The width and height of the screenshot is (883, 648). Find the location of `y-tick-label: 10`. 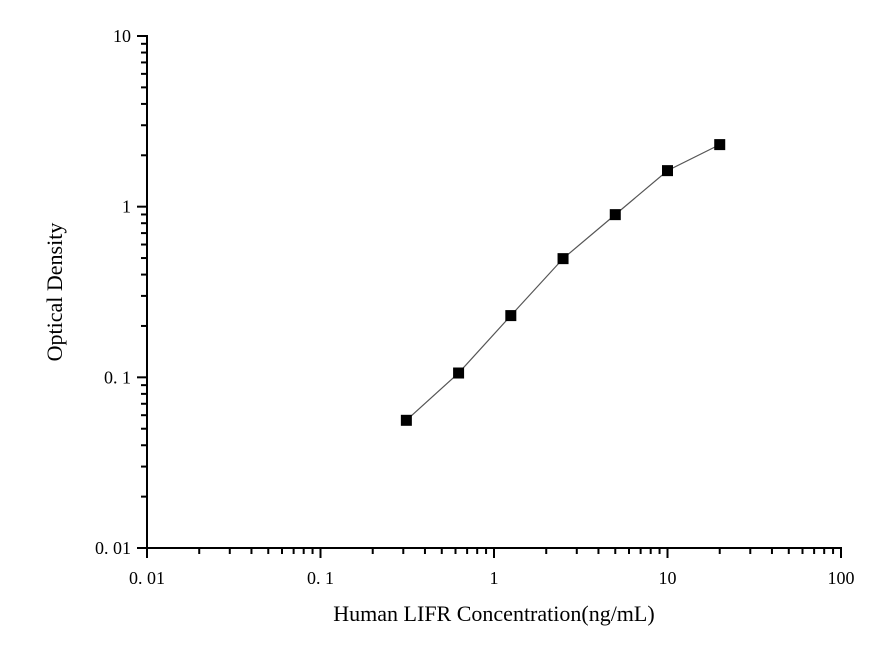

y-tick-label: 10 is located at coordinates (122, 36).